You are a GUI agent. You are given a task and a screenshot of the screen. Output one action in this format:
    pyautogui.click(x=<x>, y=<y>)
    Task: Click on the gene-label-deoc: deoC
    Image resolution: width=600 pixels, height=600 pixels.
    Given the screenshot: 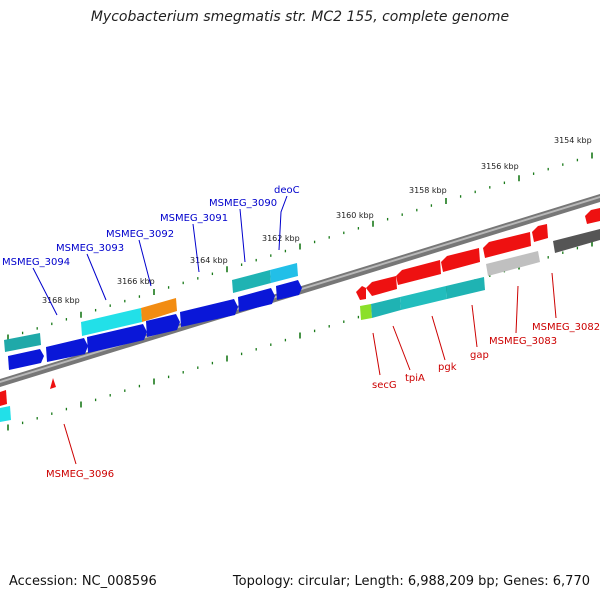 What is the action you would take?
    pyautogui.click(x=287, y=190)
    